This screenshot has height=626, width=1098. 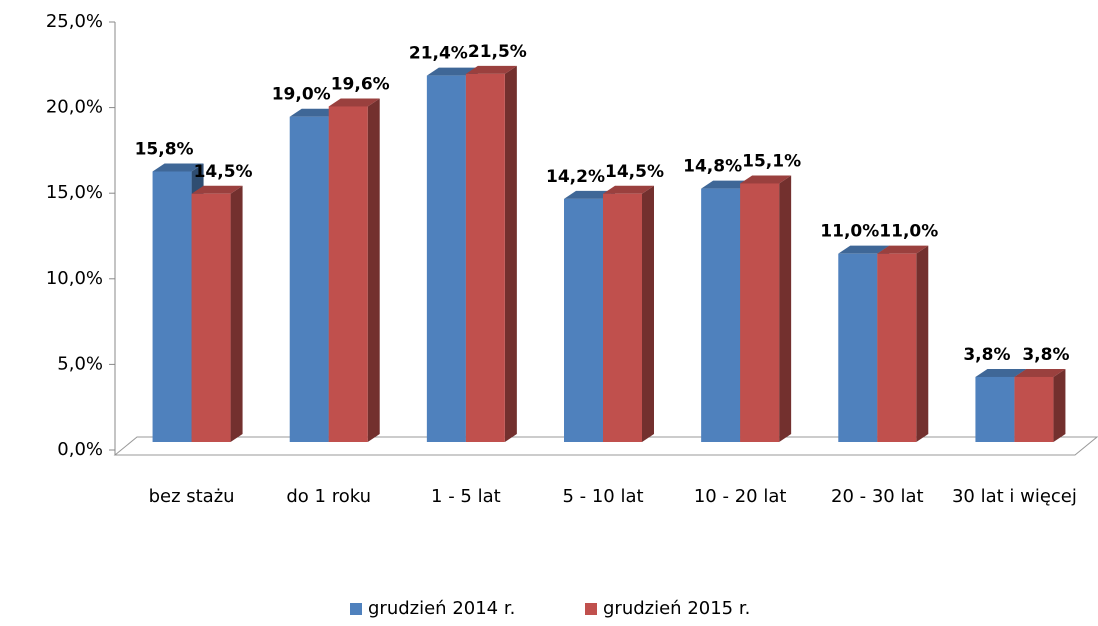 What do you see at coordinates (442, 608) in the screenshot?
I see `legend-label: grudzień 2014 r.` at bounding box center [442, 608].